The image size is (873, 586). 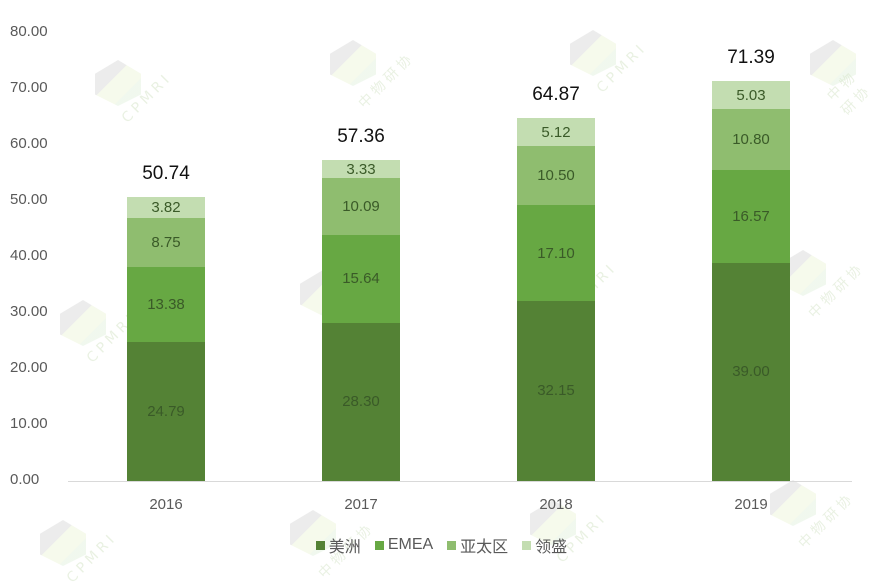 What do you see at coordinates (556, 253) in the screenshot?
I see `bar-segment-1: 17.10` at bounding box center [556, 253].